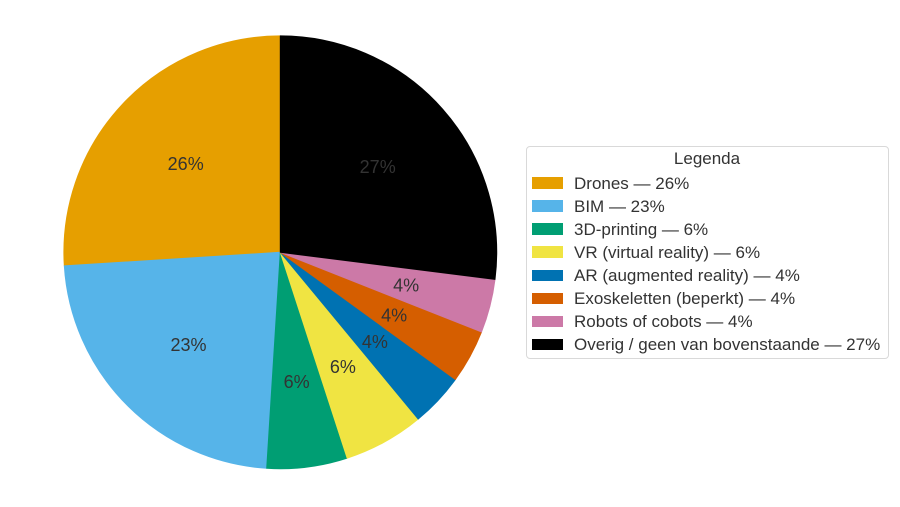 Image resolution: width=900 pixels, height=507 pixels. Describe the element at coordinates (188, 345) in the screenshot. I see `svg-text: 23%` at that location.